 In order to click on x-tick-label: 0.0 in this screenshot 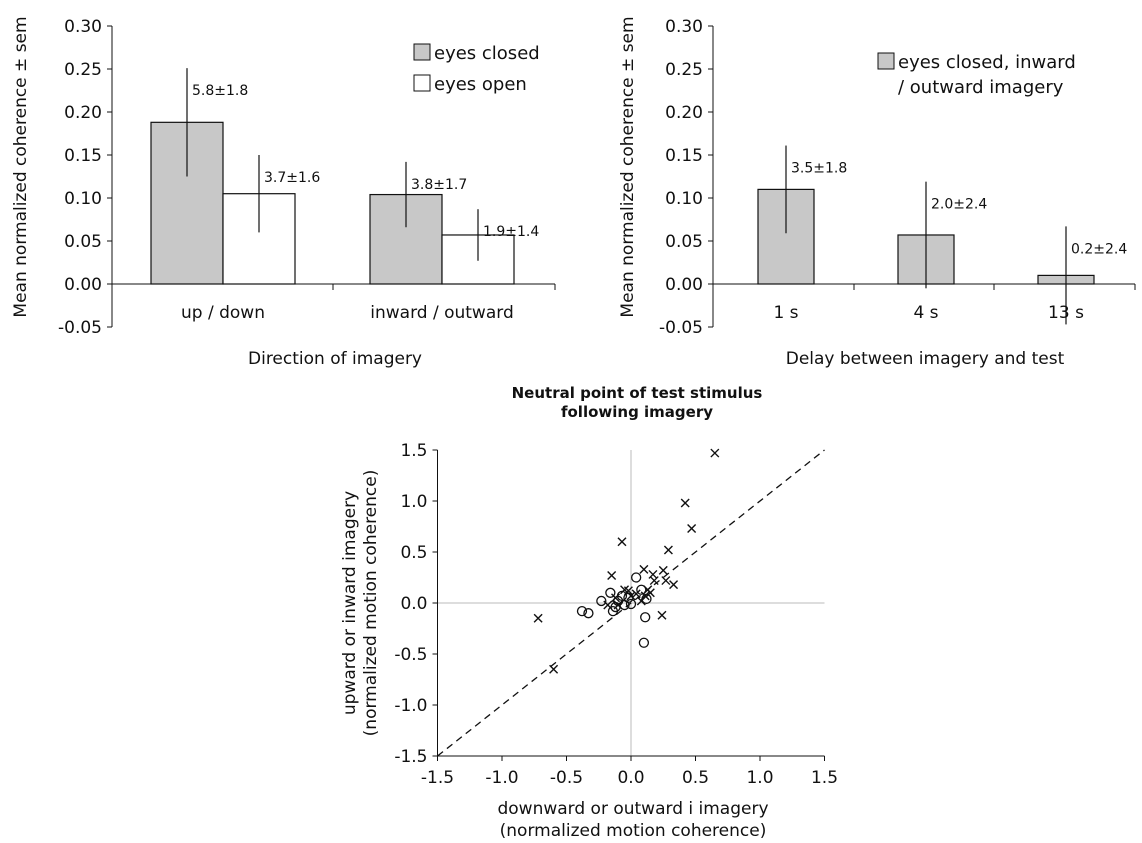, I will do `click(630, 778)`.